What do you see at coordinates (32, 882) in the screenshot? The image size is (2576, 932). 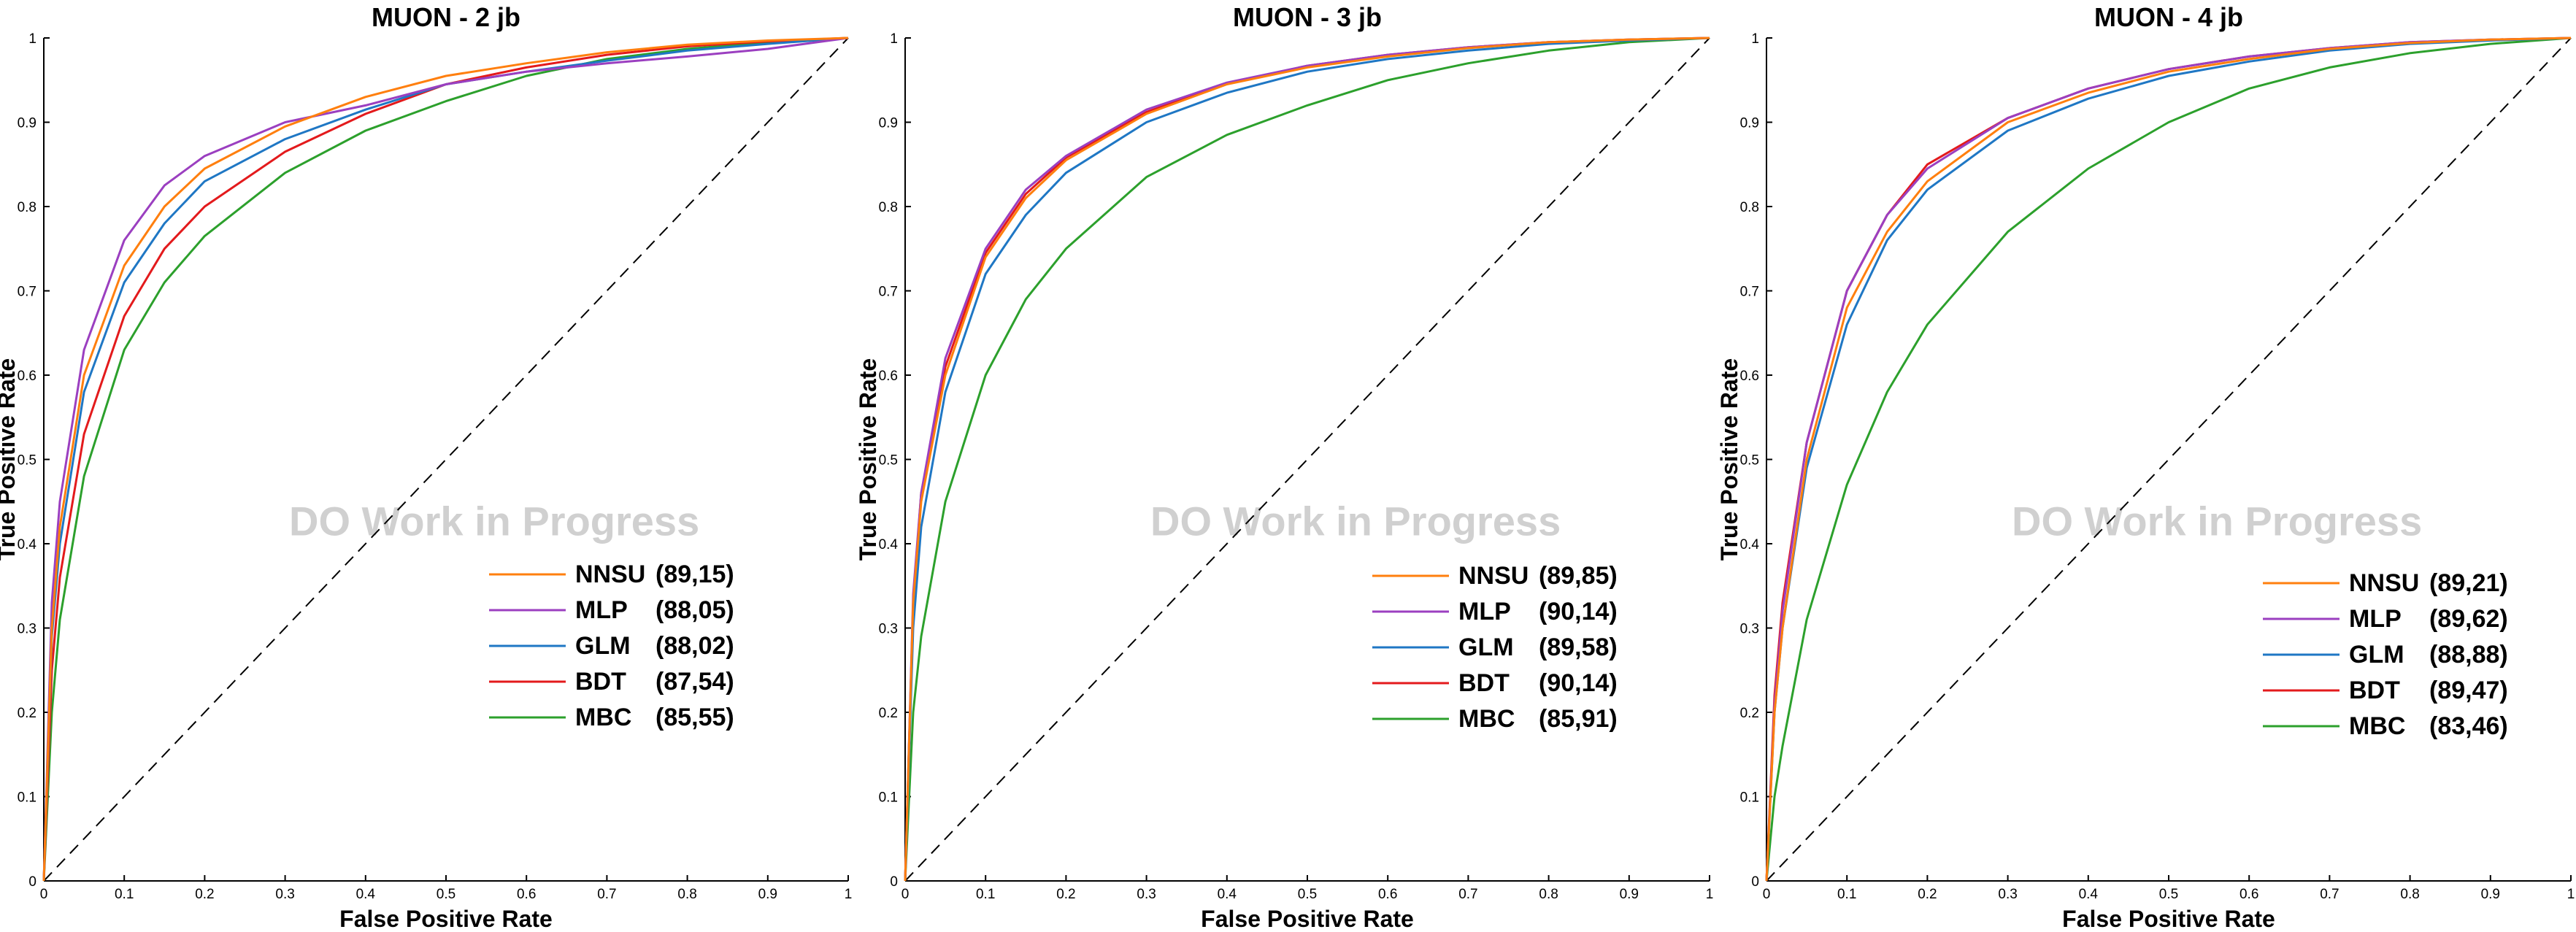 I see `y-tick-label: 0` at bounding box center [32, 882].